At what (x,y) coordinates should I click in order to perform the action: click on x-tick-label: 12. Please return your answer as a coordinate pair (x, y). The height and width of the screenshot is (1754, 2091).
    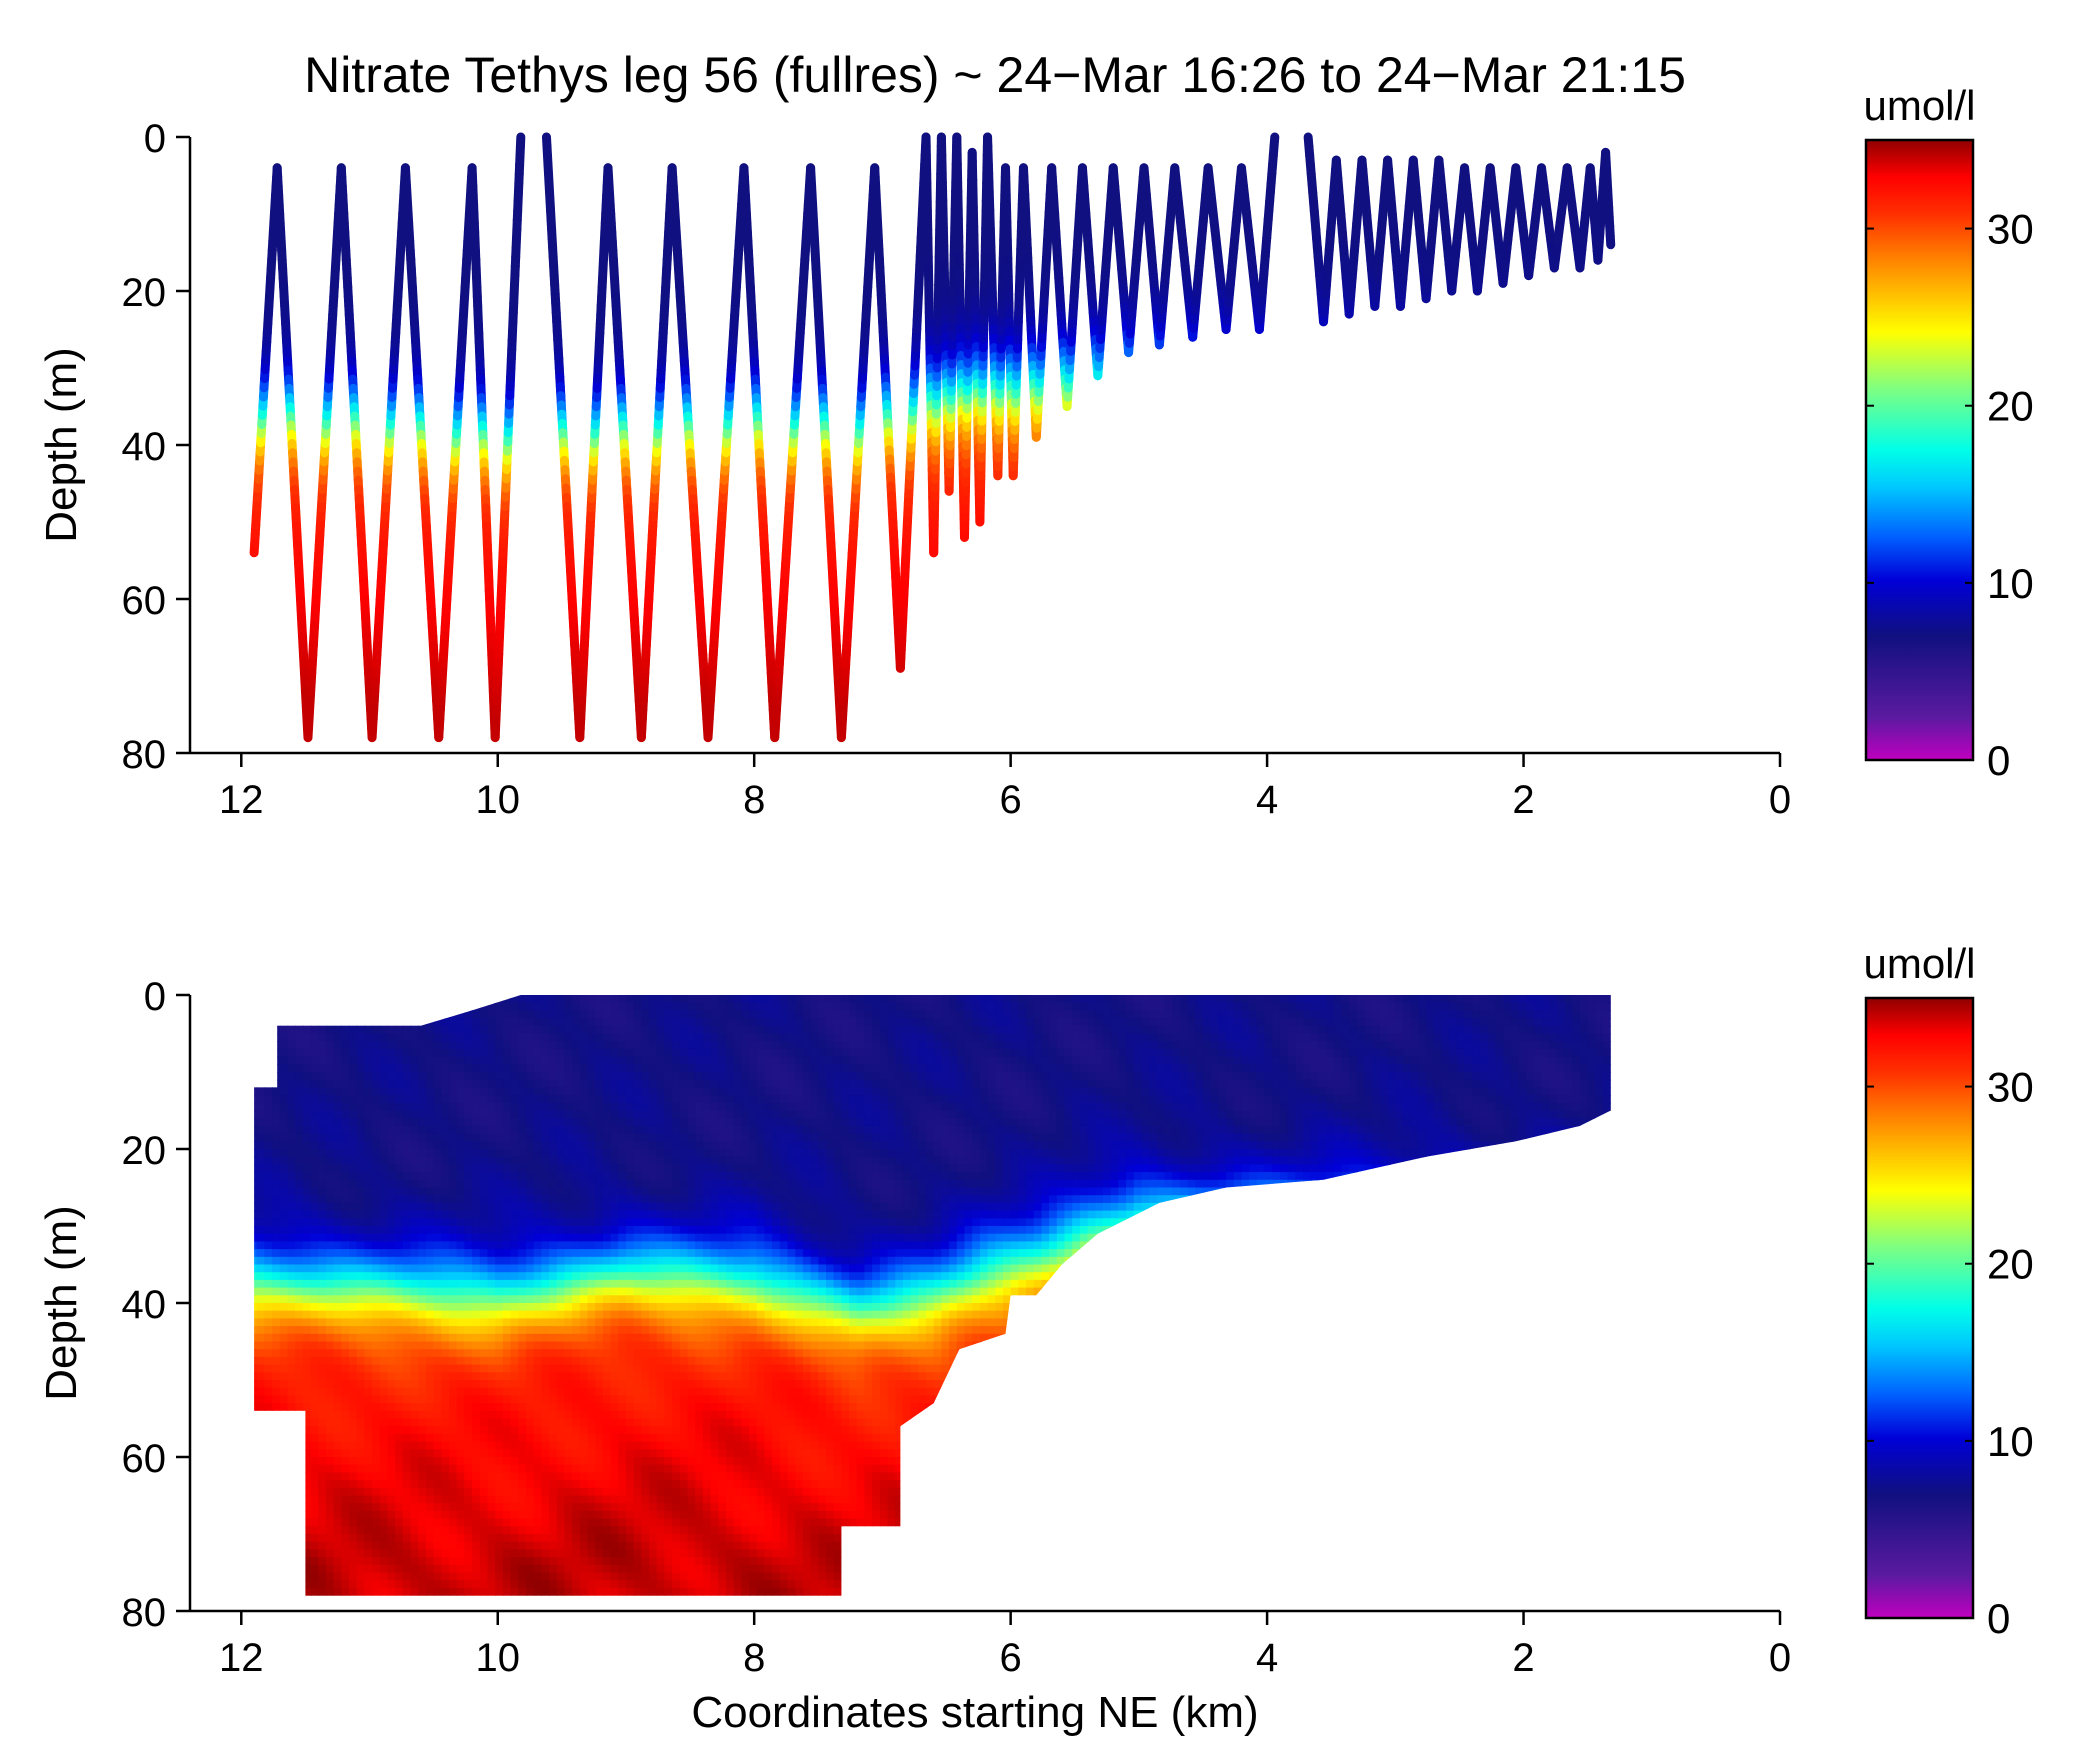
    Looking at the image, I should click on (241, 800).